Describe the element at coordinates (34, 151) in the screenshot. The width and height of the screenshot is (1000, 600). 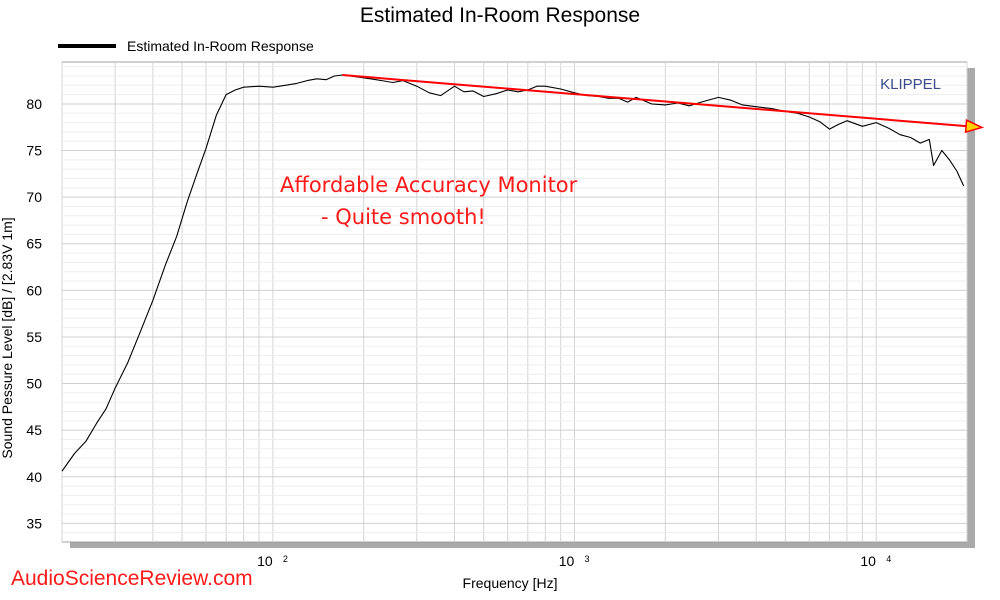
I see `y-tick-label: 75` at that location.